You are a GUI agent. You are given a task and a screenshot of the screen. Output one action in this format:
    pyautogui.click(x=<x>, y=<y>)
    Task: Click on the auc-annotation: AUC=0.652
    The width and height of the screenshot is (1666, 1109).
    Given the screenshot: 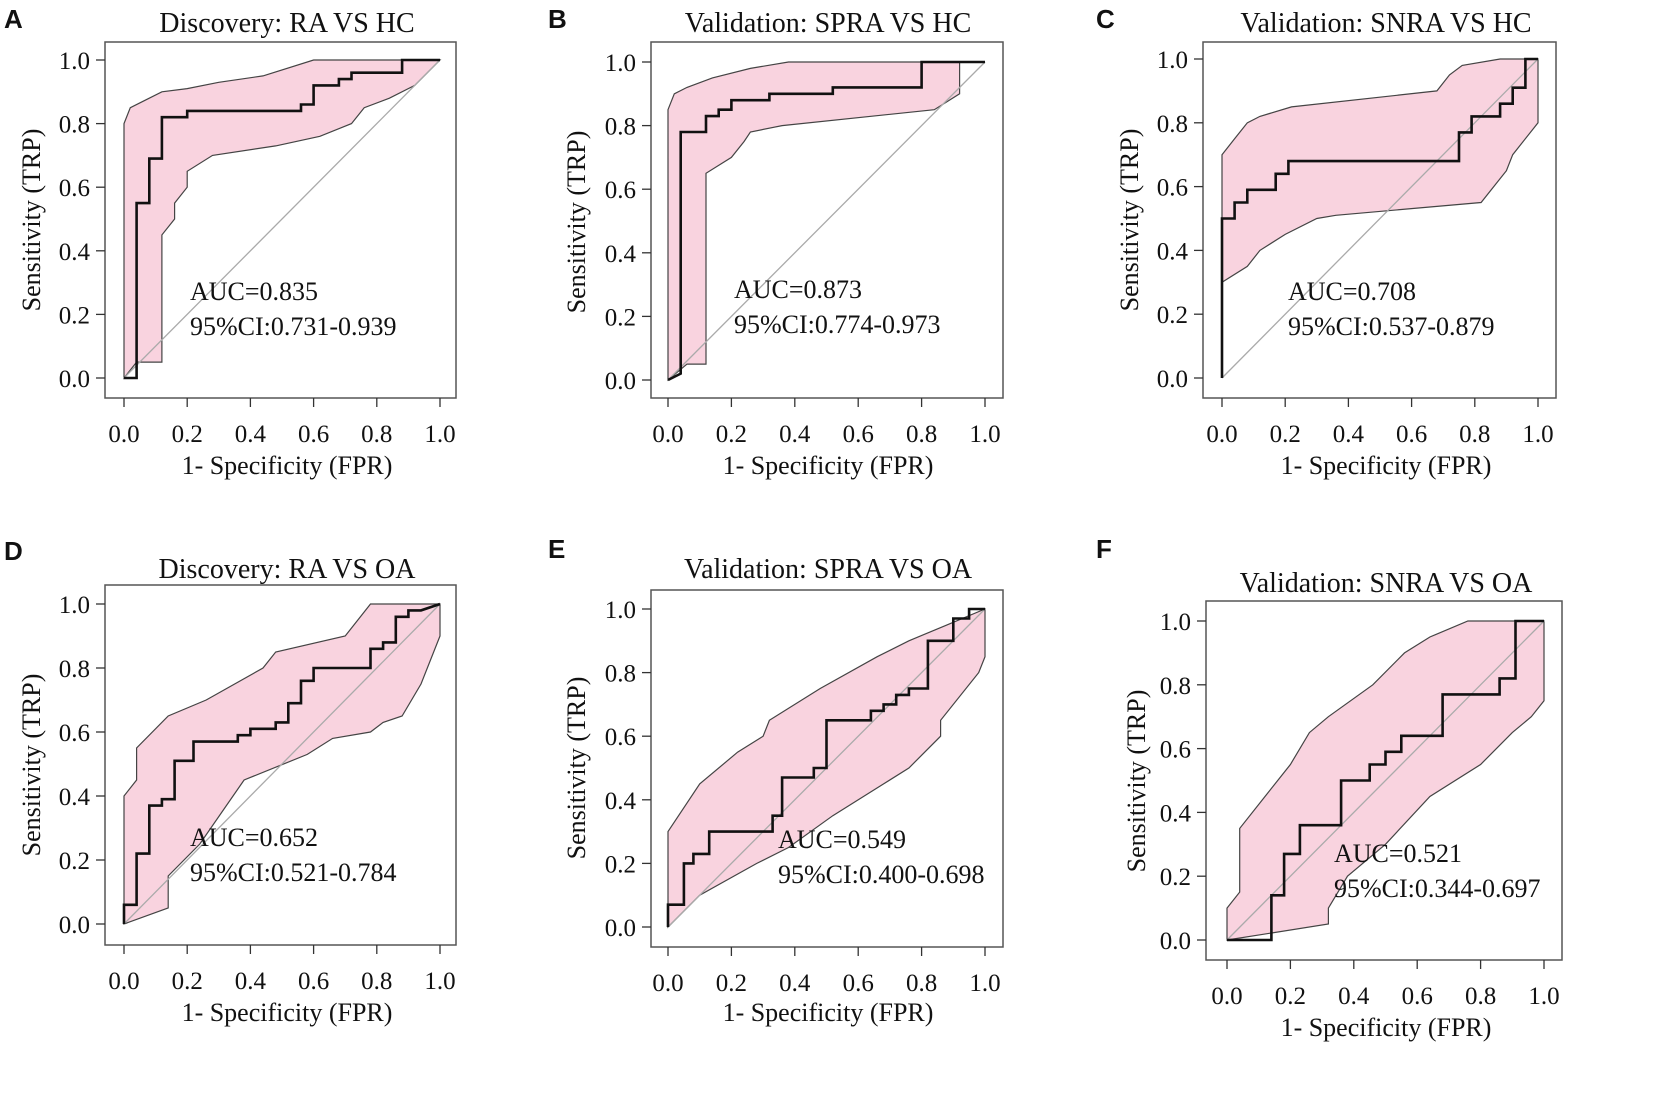 What is the action you would take?
    pyautogui.click(x=254, y=837)
    